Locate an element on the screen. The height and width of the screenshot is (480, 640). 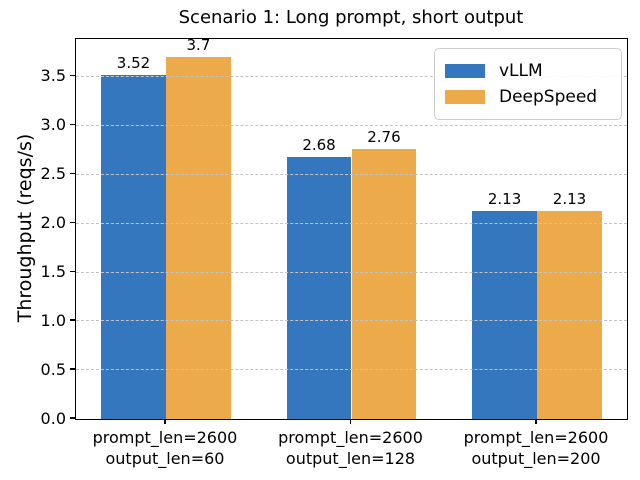
y-tick-label: 0.5 is located at coordinates (53, 369).